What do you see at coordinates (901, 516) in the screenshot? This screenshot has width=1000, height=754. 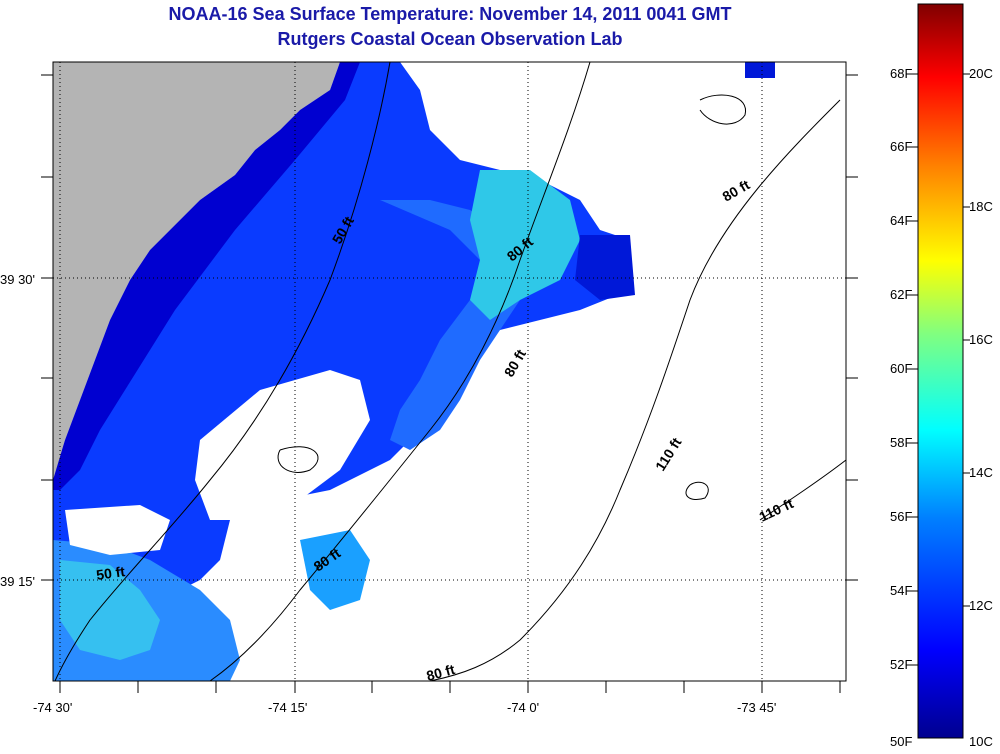 I see `cb-f-56: 56F` at bounding box center [901, 516].